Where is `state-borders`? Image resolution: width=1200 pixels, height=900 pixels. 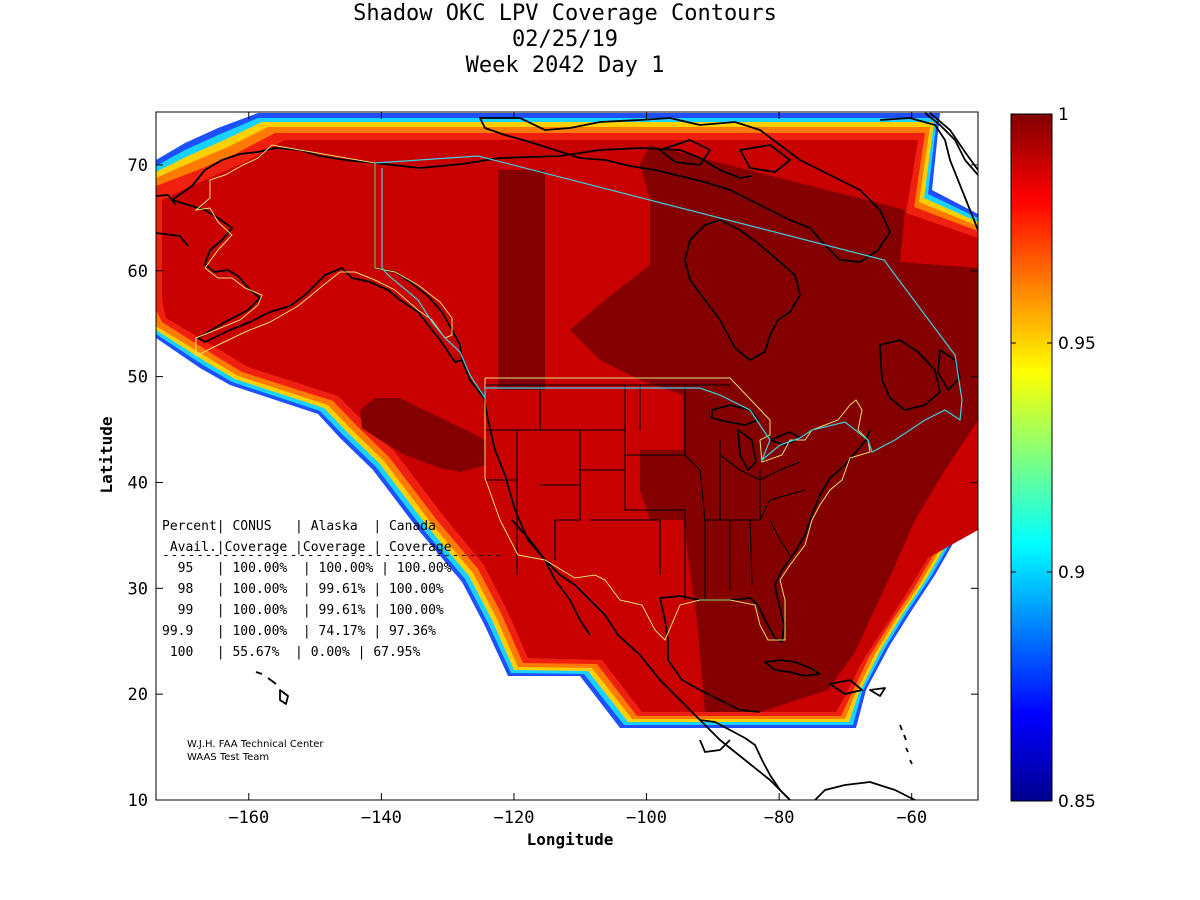
state-borders is located at coordinates (645, 492).